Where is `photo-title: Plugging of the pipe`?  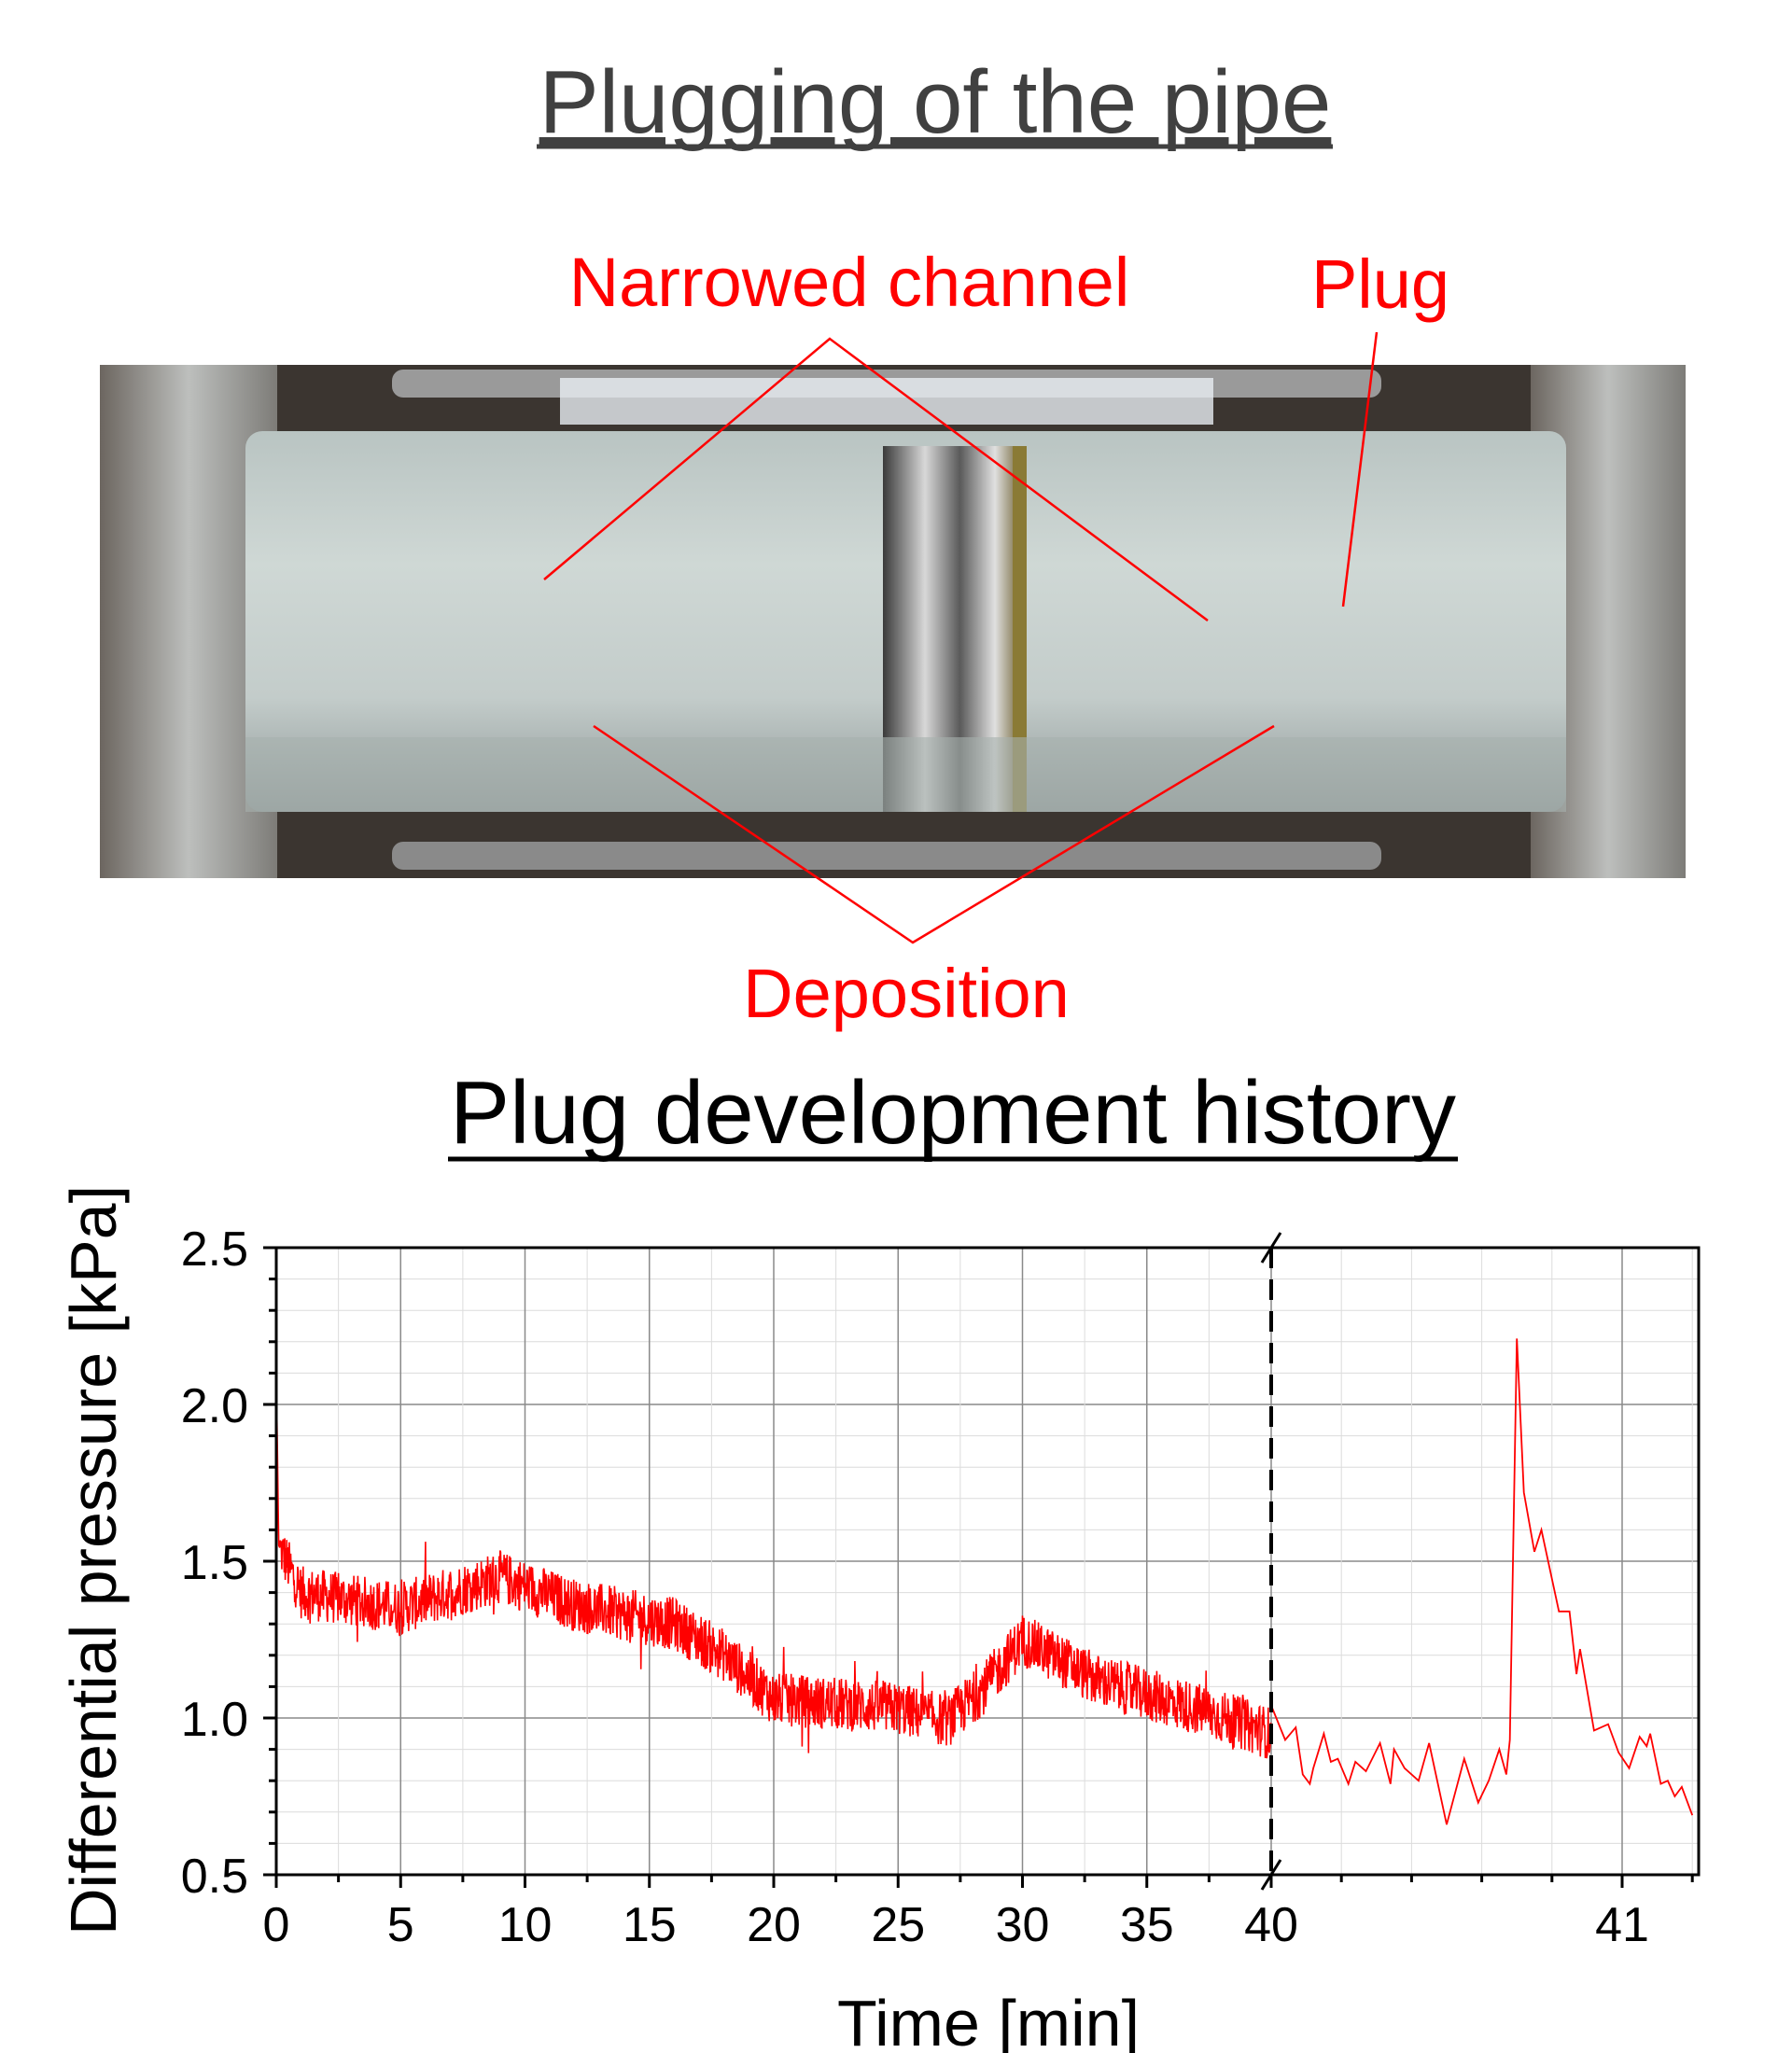
photo-title: Plugging of the pipe is located at coordinates (935, 102).